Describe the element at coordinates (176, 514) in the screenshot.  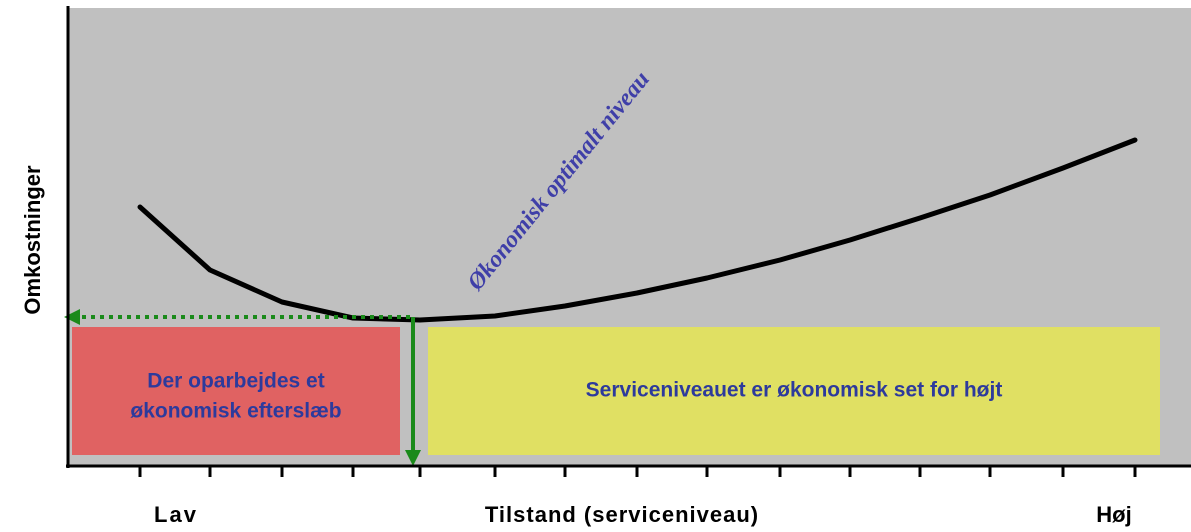
I see `x-low-label: Lav` at that location.